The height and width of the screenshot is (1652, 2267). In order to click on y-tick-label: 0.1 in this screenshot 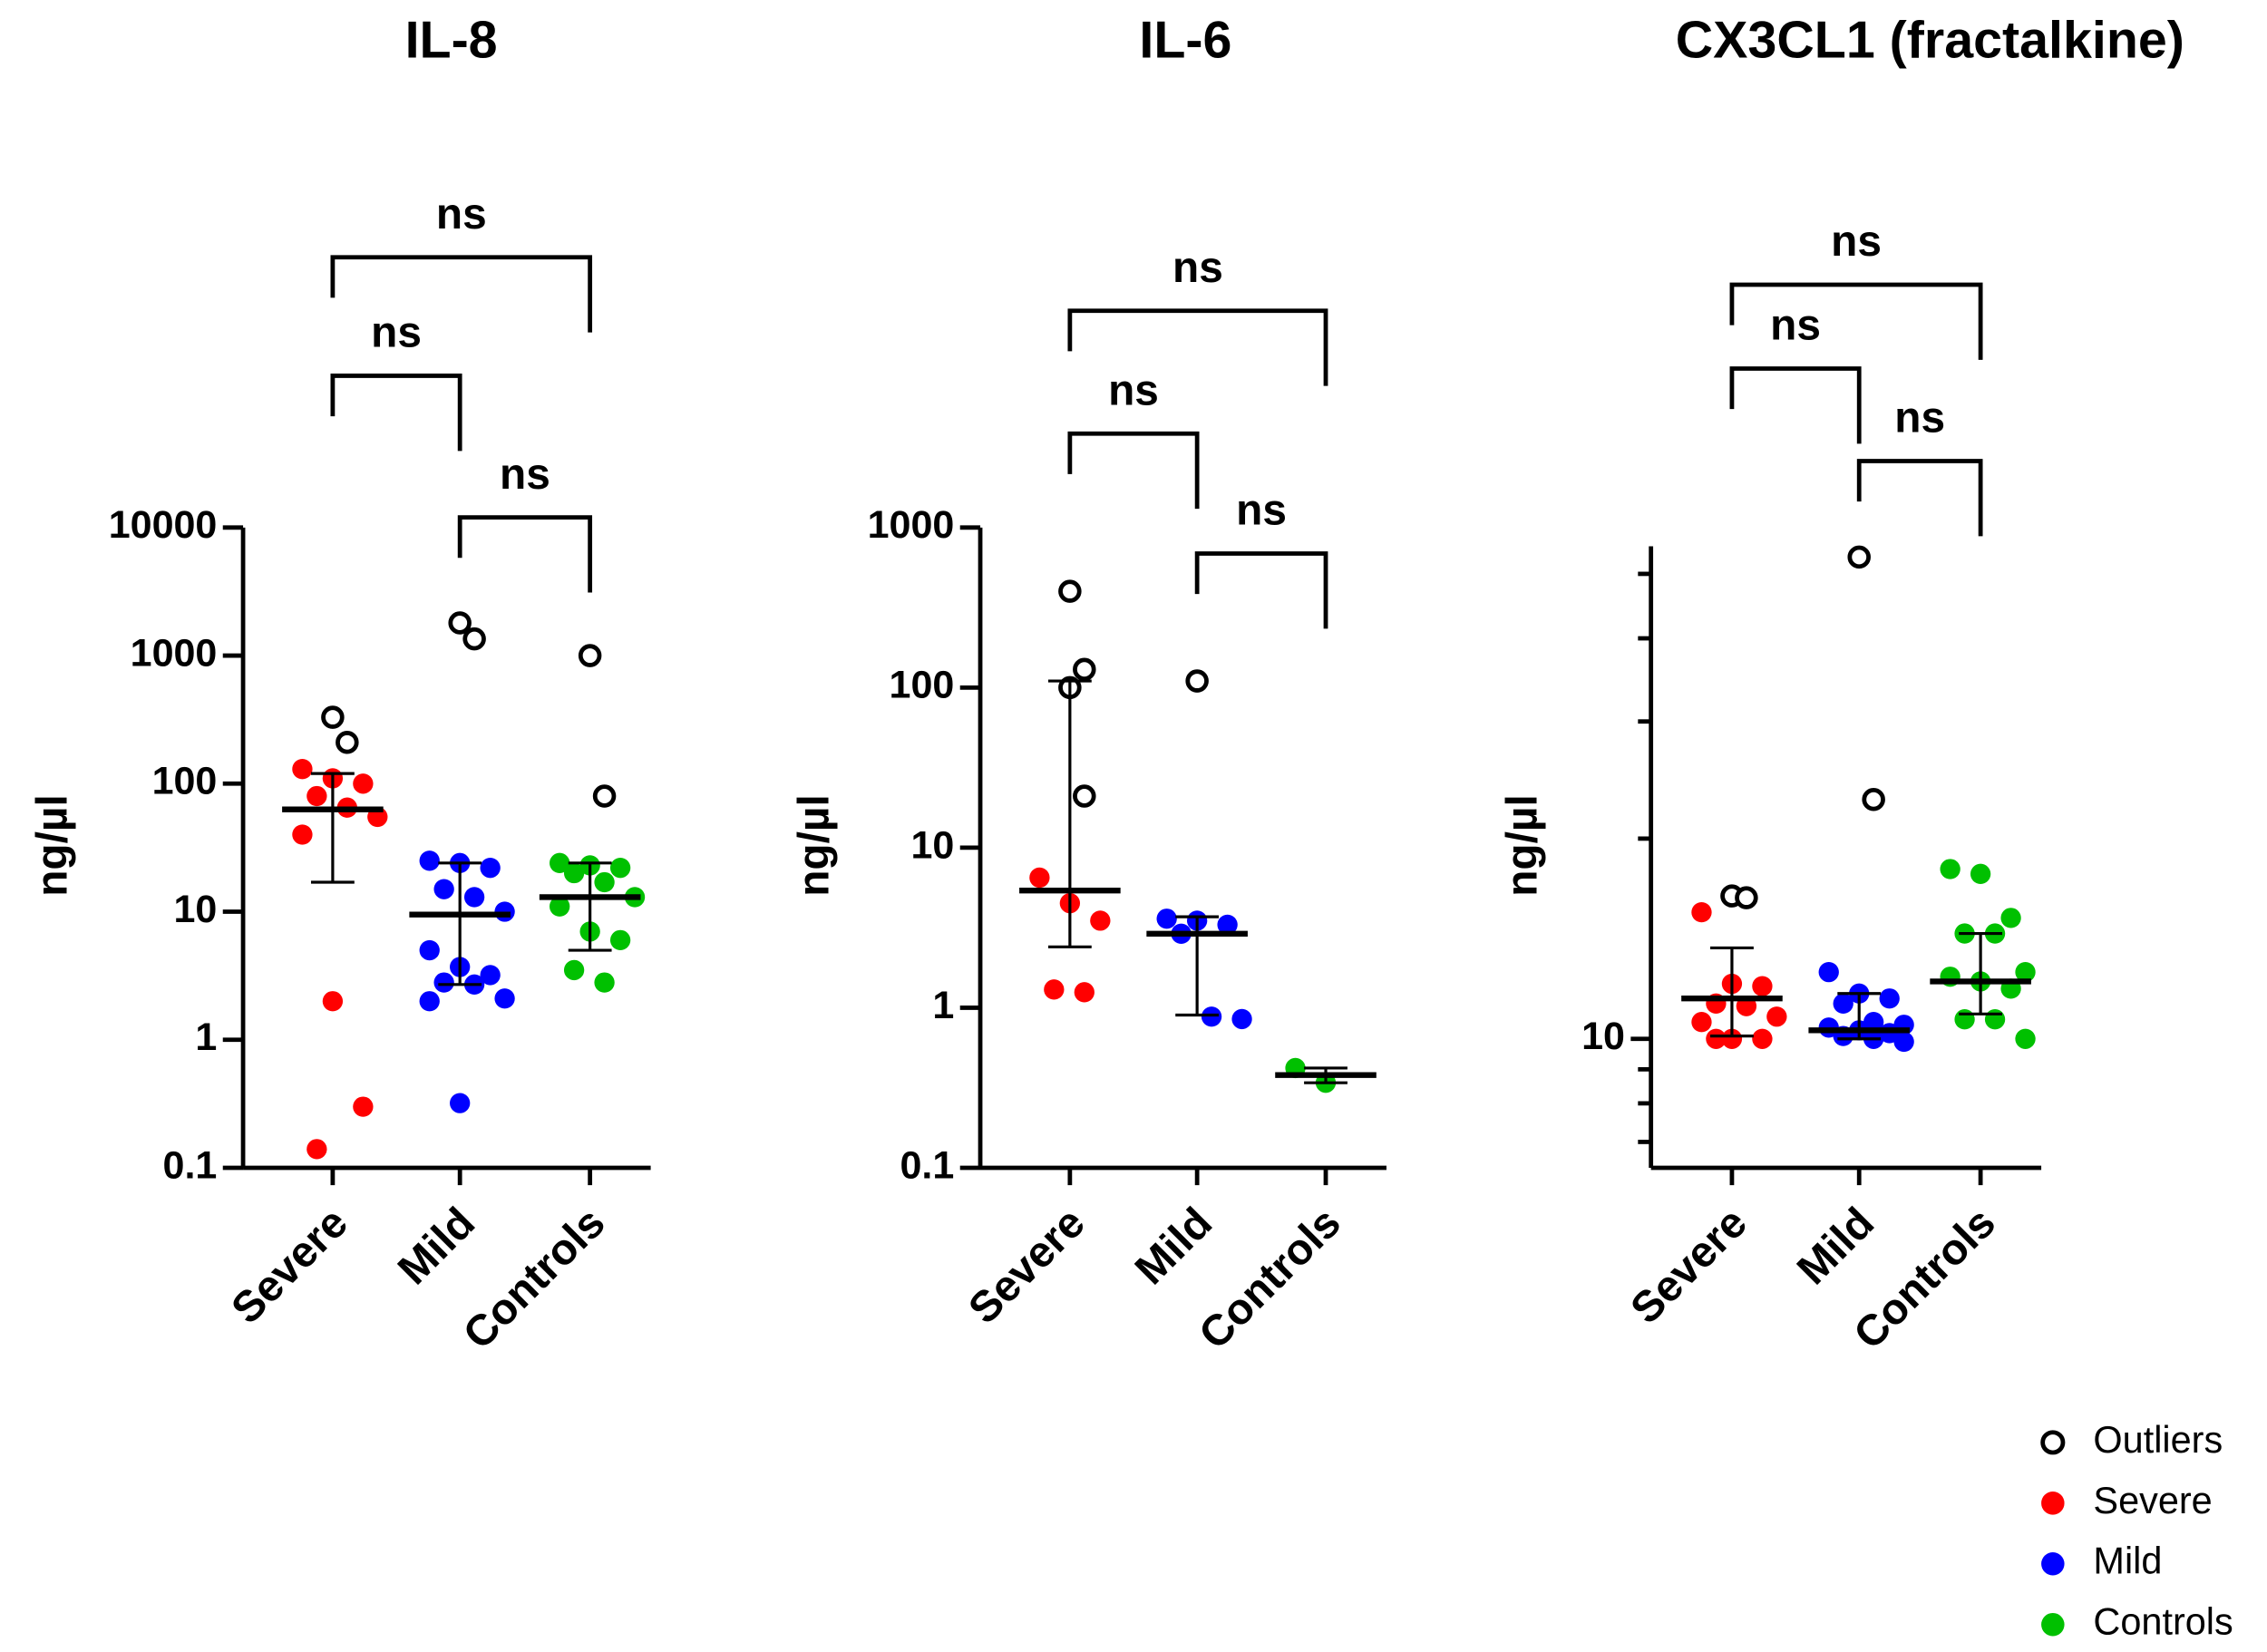, I will do `click(191, 1165)`.